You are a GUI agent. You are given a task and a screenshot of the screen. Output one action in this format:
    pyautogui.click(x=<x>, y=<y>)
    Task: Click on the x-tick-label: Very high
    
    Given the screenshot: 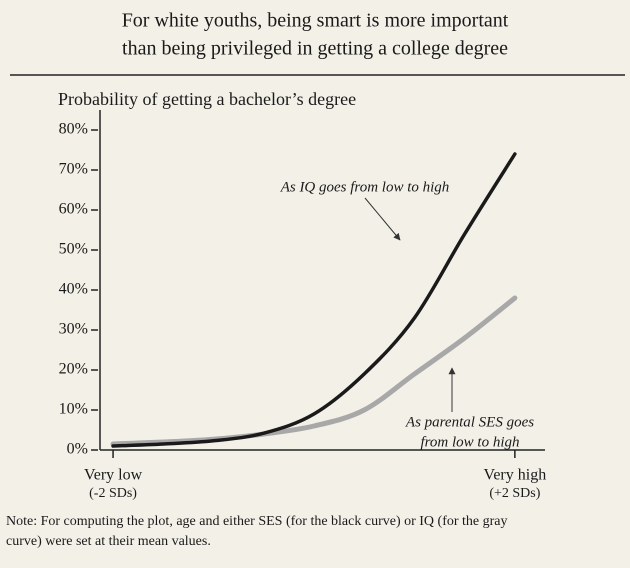 What is the action you would take?
    pyautogui.click(x=515, y=475)
    